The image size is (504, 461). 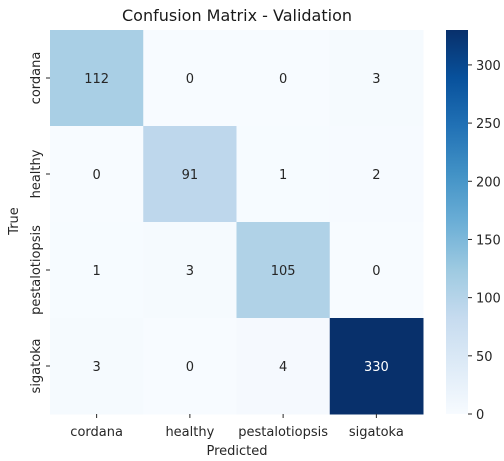 I want to click on x-tick-labels: cordana healthy pestalotiopsis sigatoka, so click(x=237, y=427).